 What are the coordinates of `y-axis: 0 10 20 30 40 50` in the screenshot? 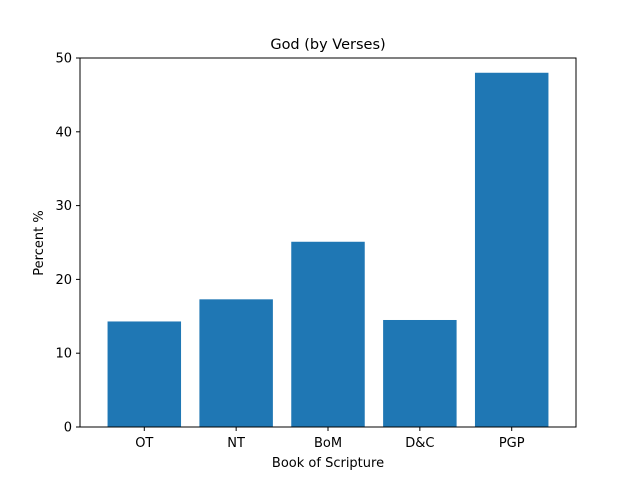 It's located at (67, 244).